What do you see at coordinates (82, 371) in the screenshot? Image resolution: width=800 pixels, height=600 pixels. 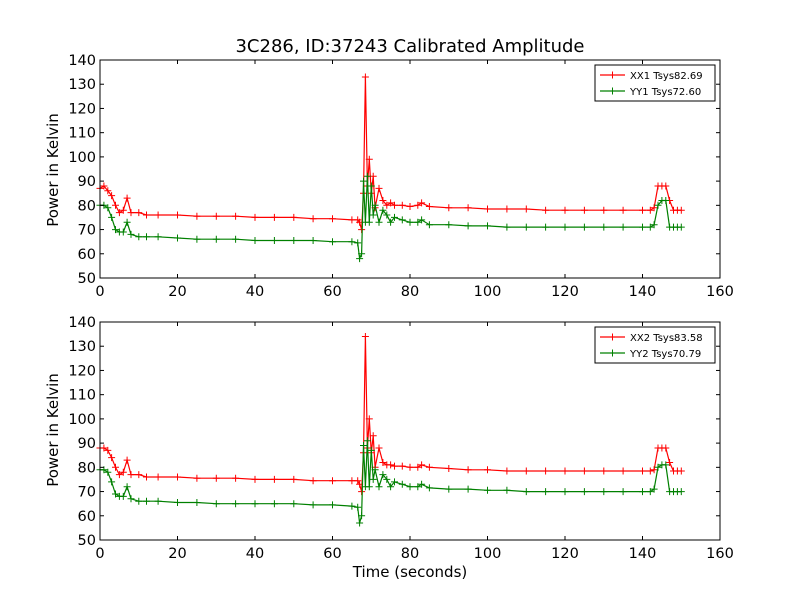 I see `y-tick-label: 120` at bounding box center [82, 371].